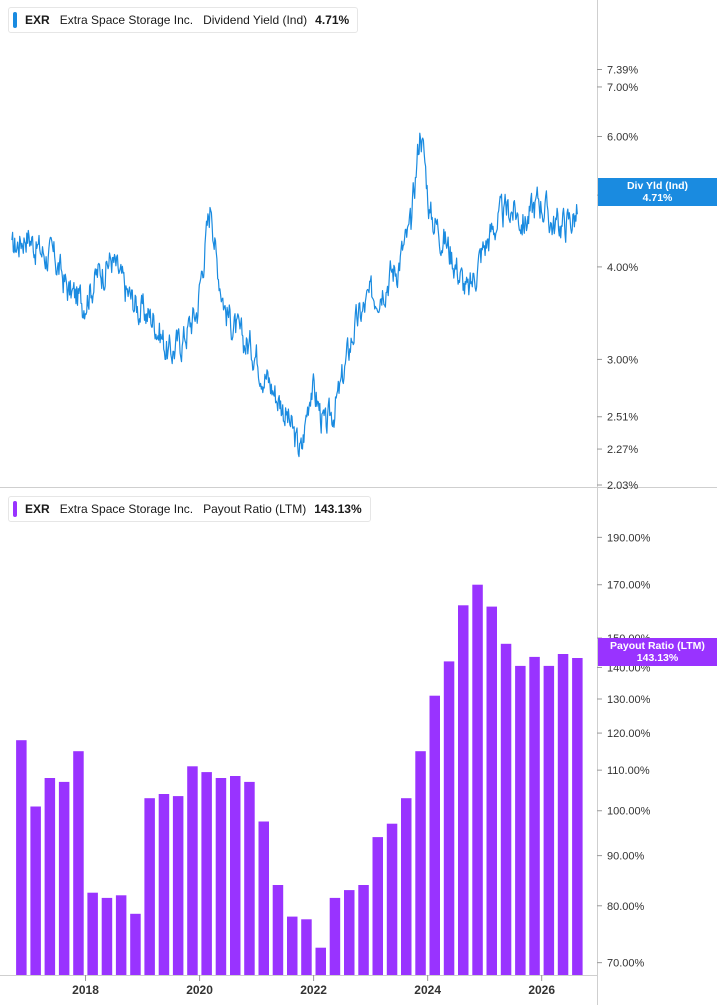 Image resolution: width=717 pixels, height=1005 pixels. What do you see at coordinates (622, 360) in the screenshot?
I see `y-tick-label: 3.00%` at bounding box center [622, 360].